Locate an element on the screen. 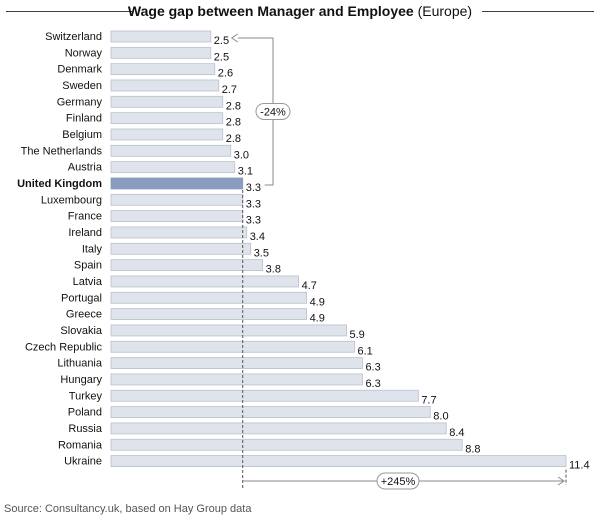 The height and width of the screenshot is (522, 600). category-label-belgium: Belgium is located at coordinates (82, 135).